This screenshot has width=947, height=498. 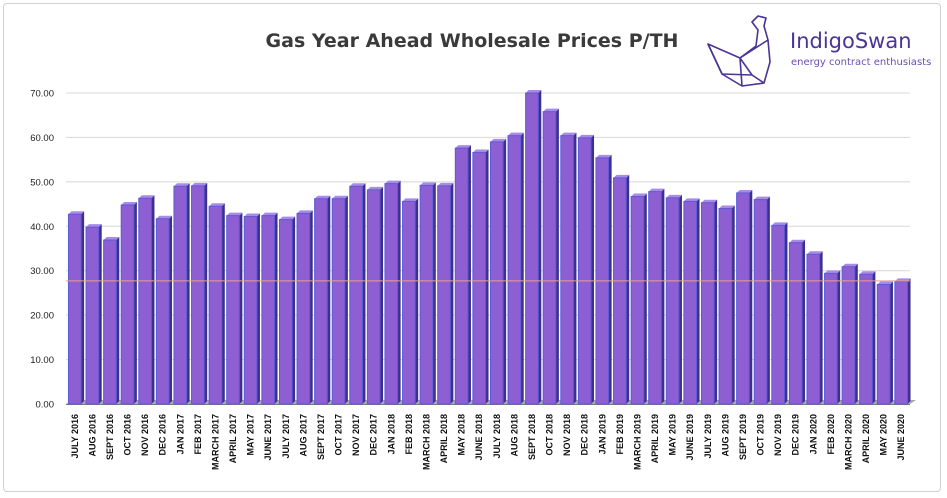 What do you see at coordinates (303, 435) in the screenshot?
I see `x-tick-label: AUG 2017` at bounding box center [303, 435].